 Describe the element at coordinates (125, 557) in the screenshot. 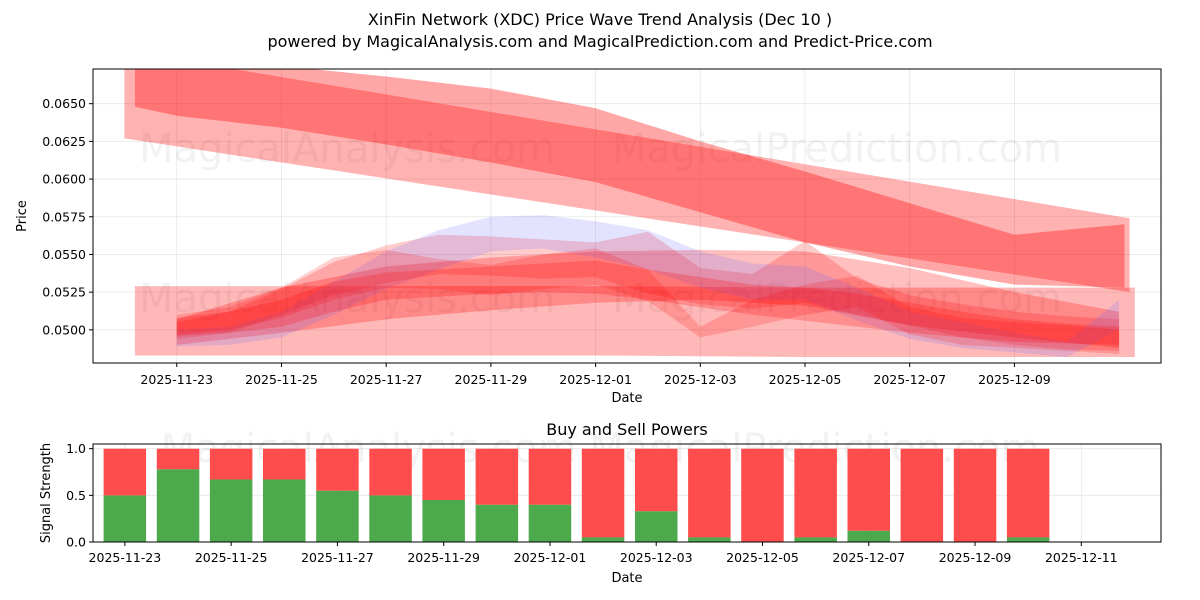

I see `signal-x-tick-label: 2025-11-23` at that location.